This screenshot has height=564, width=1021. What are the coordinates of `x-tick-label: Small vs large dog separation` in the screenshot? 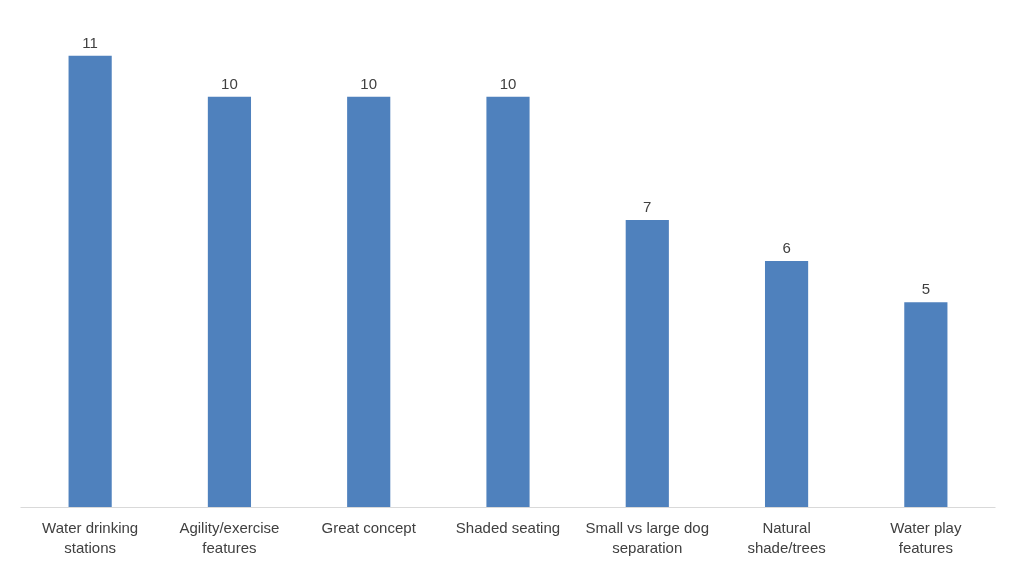 It's located at (647, 537).